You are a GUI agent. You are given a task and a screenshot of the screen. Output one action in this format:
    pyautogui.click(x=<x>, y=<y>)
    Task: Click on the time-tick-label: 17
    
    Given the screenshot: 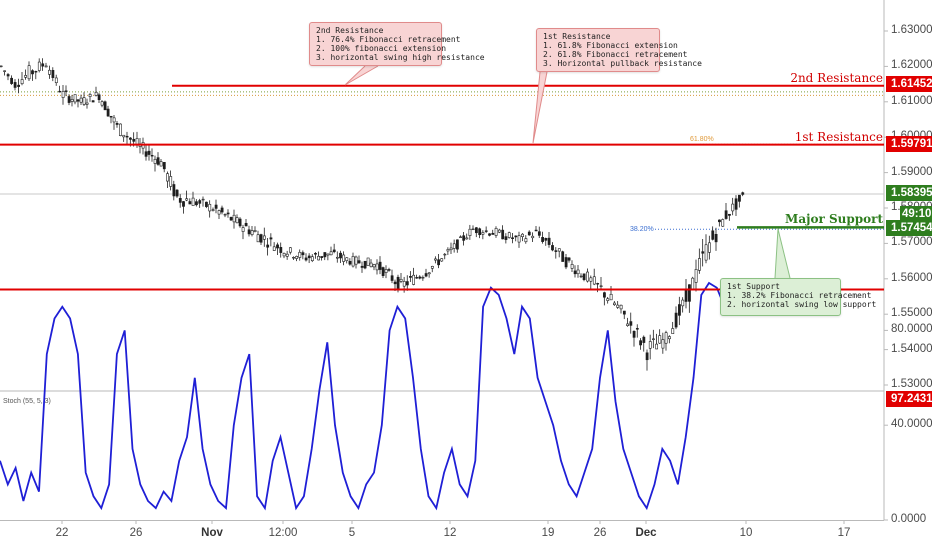 What is the action you would take?
    pyautogui.click(x=844, y=533)
    